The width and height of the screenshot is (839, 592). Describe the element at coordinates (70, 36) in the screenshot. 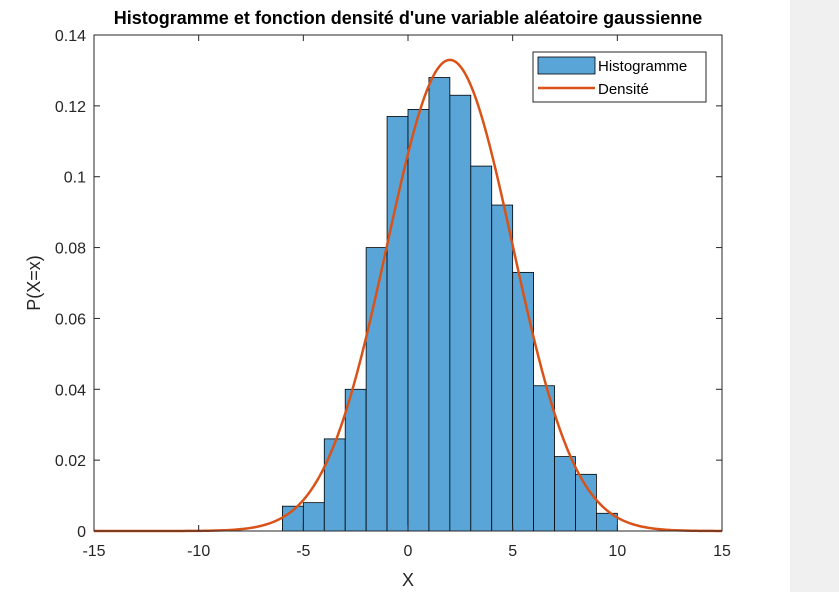

I see `y-tick-label: 0.14` at that location.